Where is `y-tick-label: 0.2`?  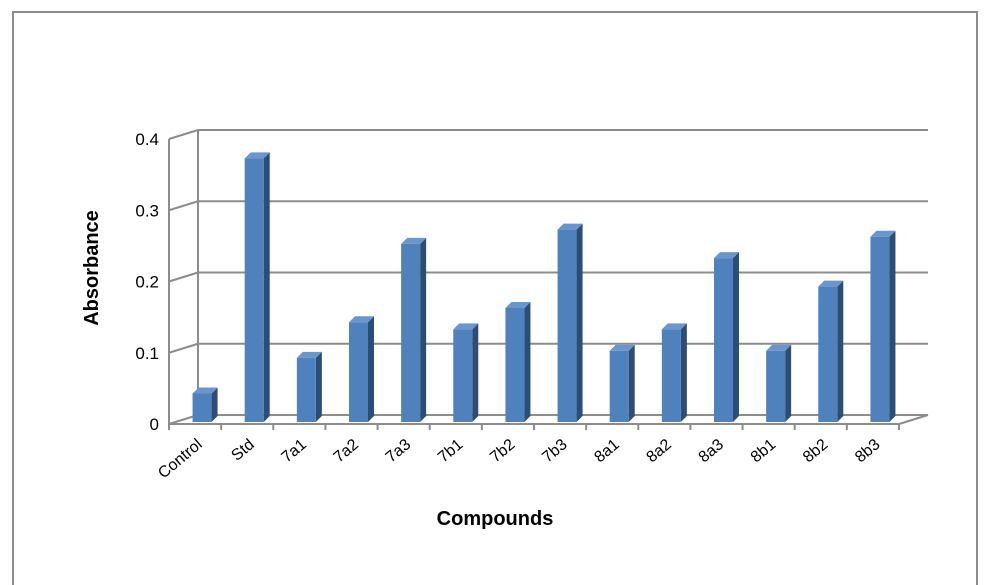
y-tick-label: 0.2 is located at coordinates (147, 282).